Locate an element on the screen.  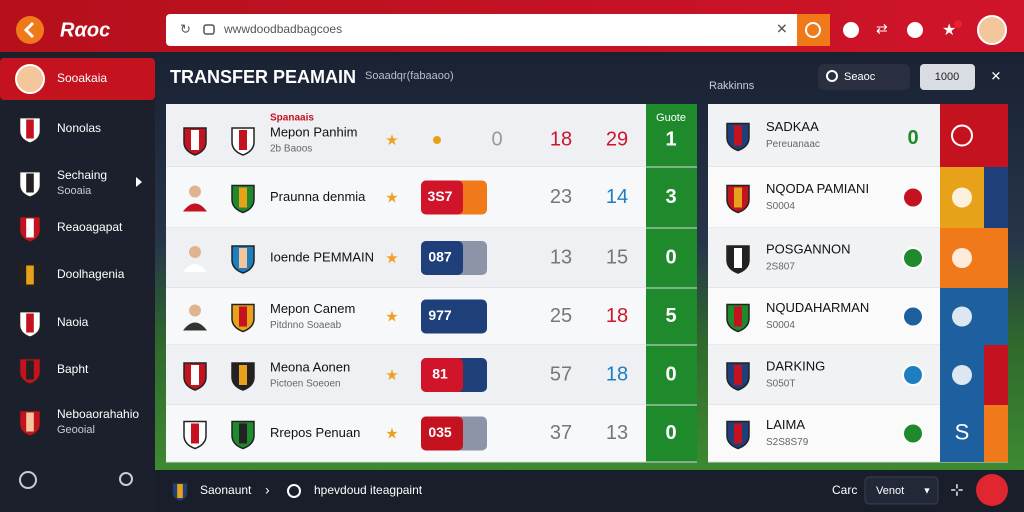
clear-icon: ✕ is located at coordinates (782, 29).